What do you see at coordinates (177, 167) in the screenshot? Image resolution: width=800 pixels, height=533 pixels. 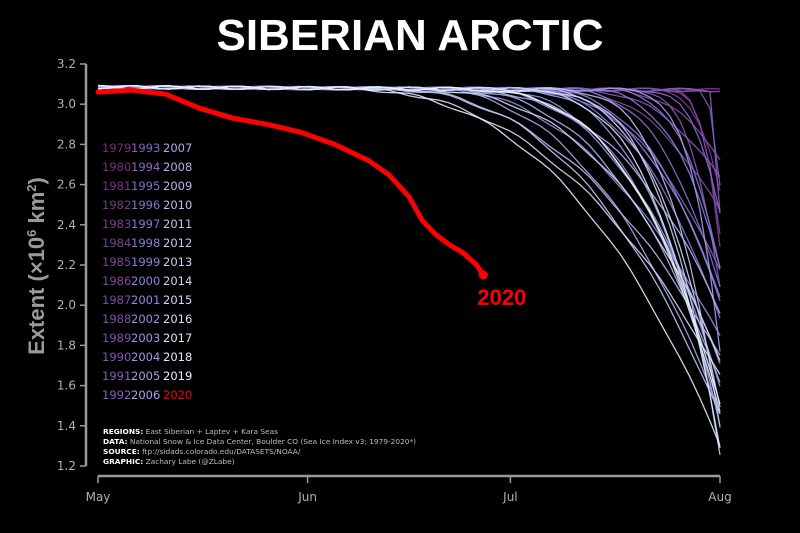 I see `legend-year-2008: 2008` at bounding box center [177, 167].